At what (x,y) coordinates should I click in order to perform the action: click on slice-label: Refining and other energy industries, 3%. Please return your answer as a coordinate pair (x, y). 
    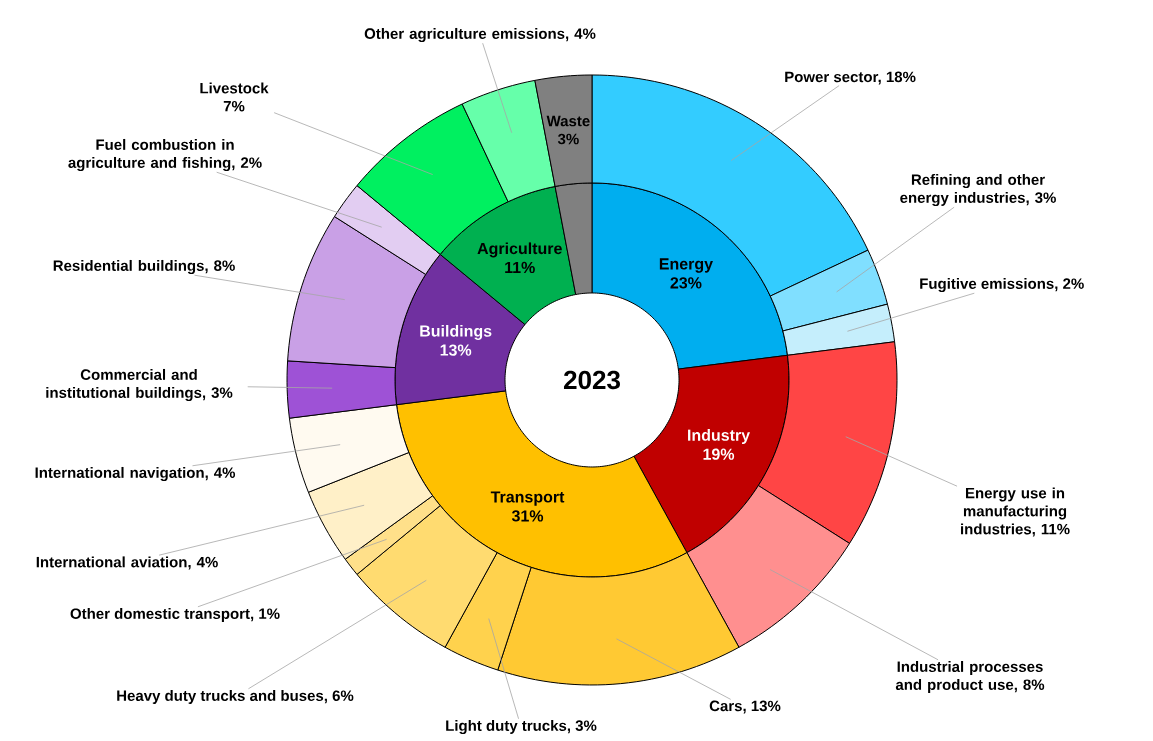
    Looking at the image, I should click on (978, 190).